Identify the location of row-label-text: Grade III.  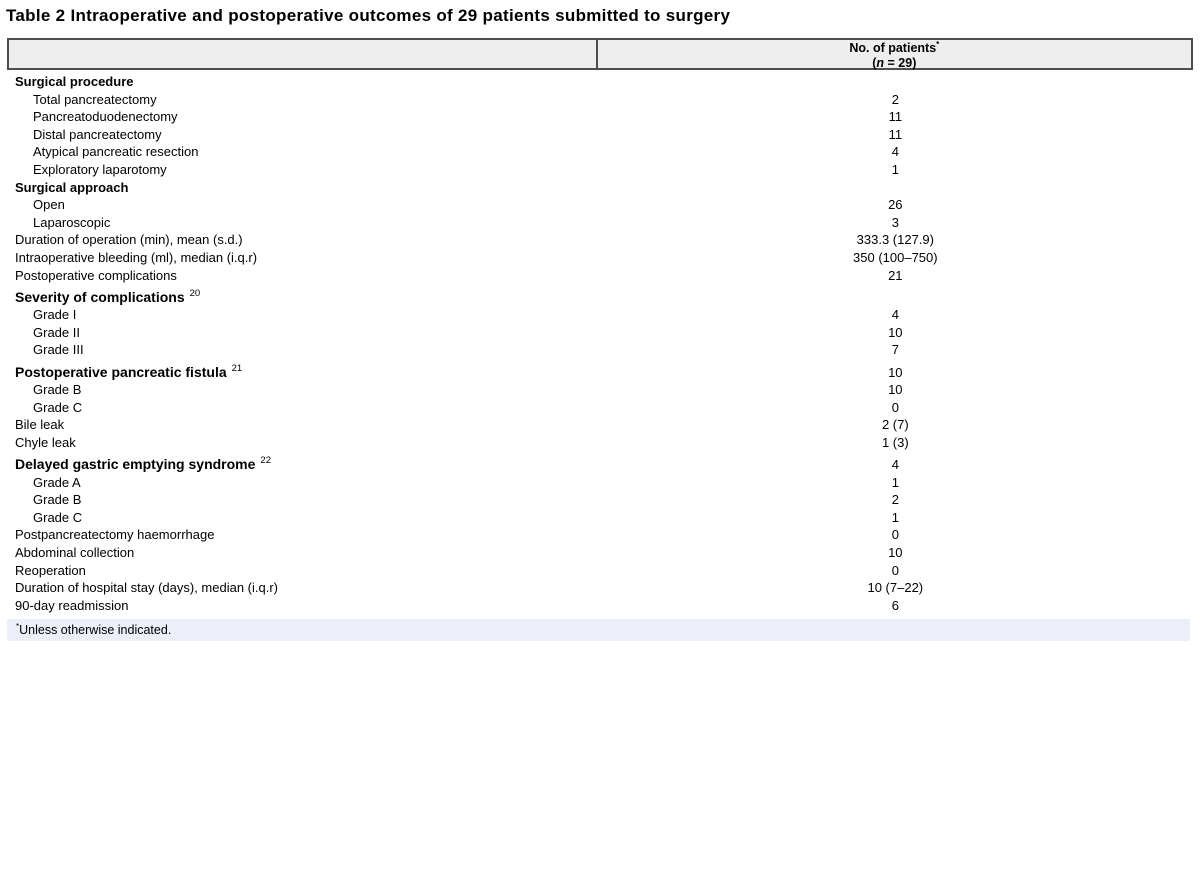
(58, 350).